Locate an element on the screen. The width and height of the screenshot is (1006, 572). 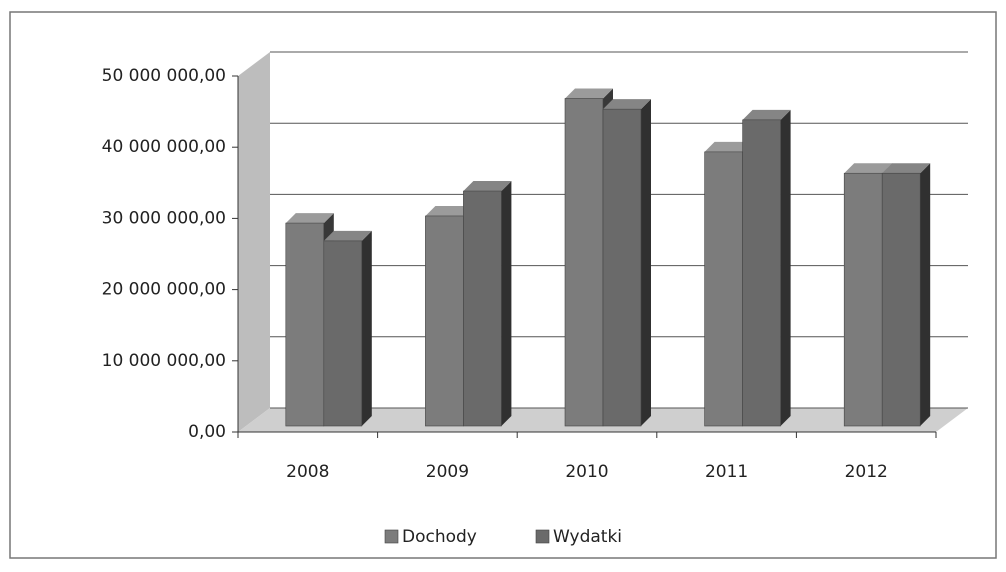
y-tick-label: 50 000 000,00 is located at coordinates (164, 76).